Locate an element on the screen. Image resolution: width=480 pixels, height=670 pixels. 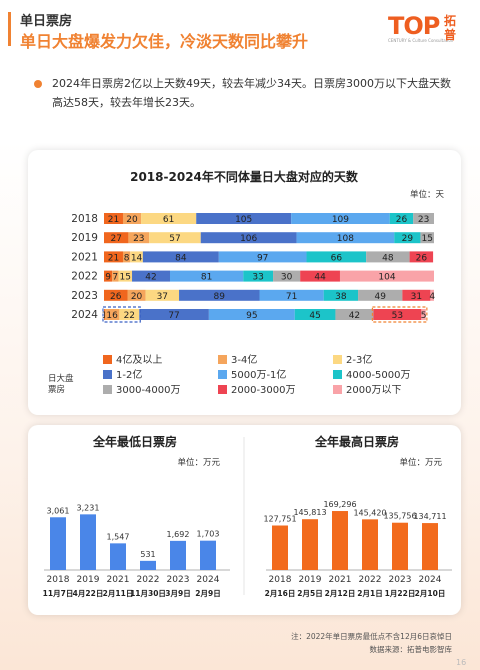
y-tick-label: 2021 is located at coordinates (84, 257).